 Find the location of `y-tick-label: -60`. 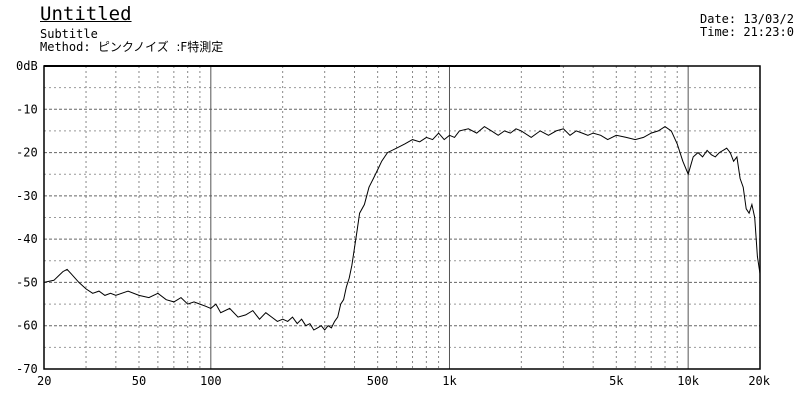

y-tick-label: -60 is located at coordinates (27, 326).